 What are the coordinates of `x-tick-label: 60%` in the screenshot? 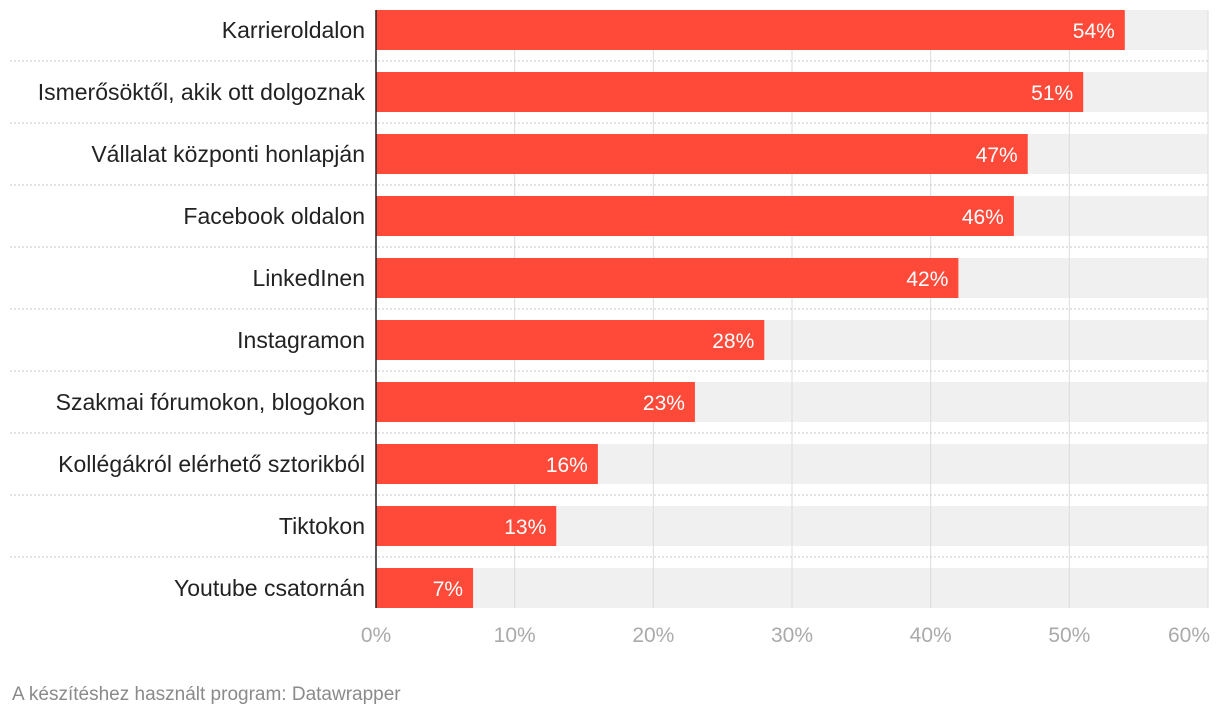 It's located at (1189, 635).